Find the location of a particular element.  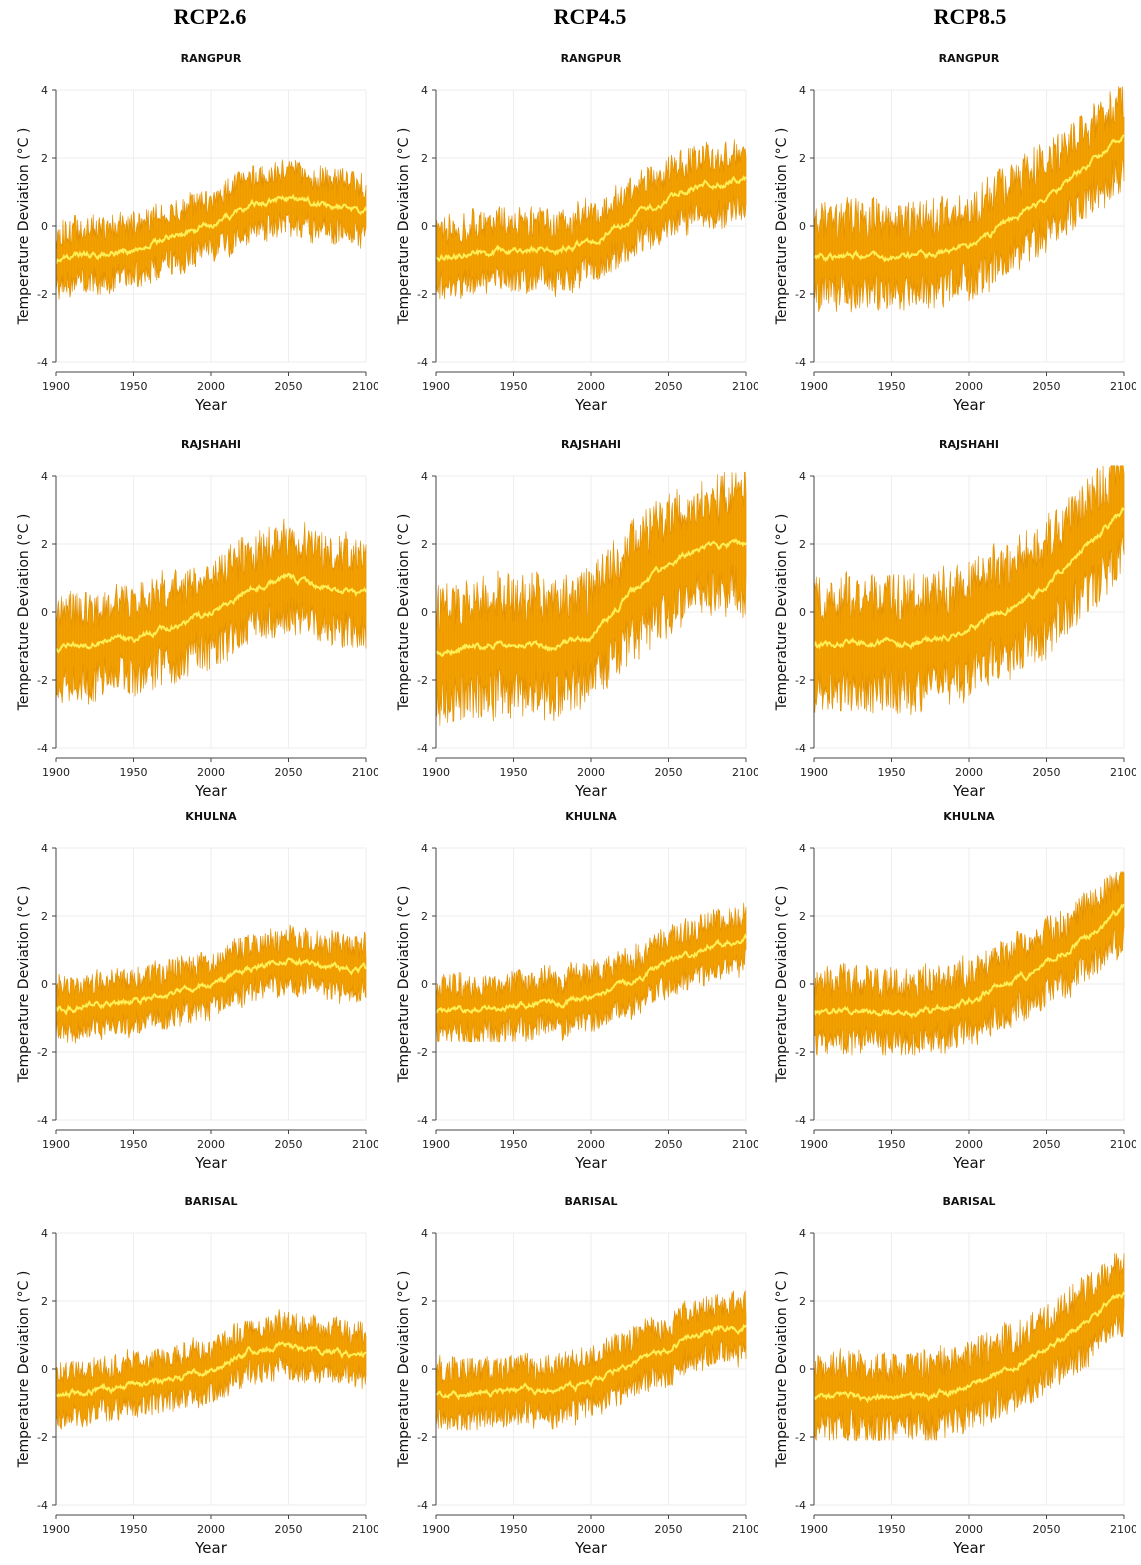

scenario-header-rcp85: RCP8.5 is located at coordinates (970, 16).